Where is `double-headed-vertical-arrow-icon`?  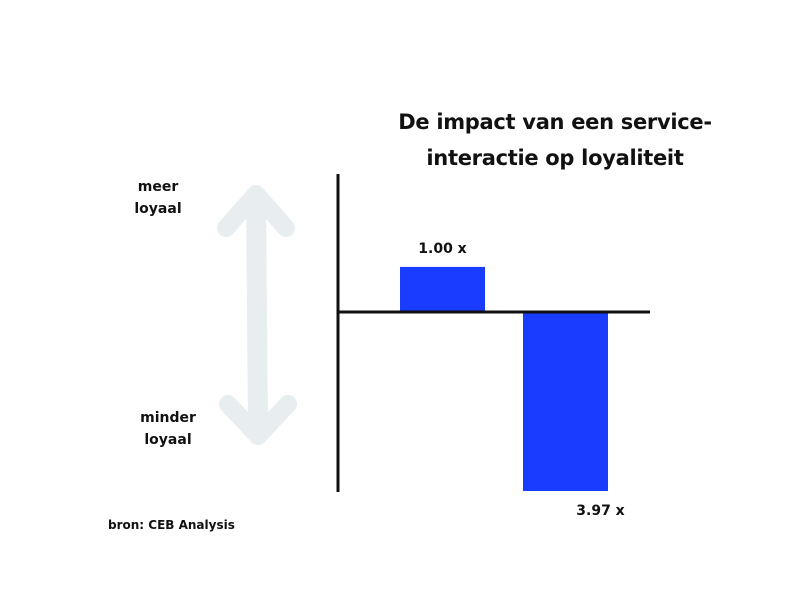 double-headed-vertical-arrow-icon is located at coordinates (257, 315).